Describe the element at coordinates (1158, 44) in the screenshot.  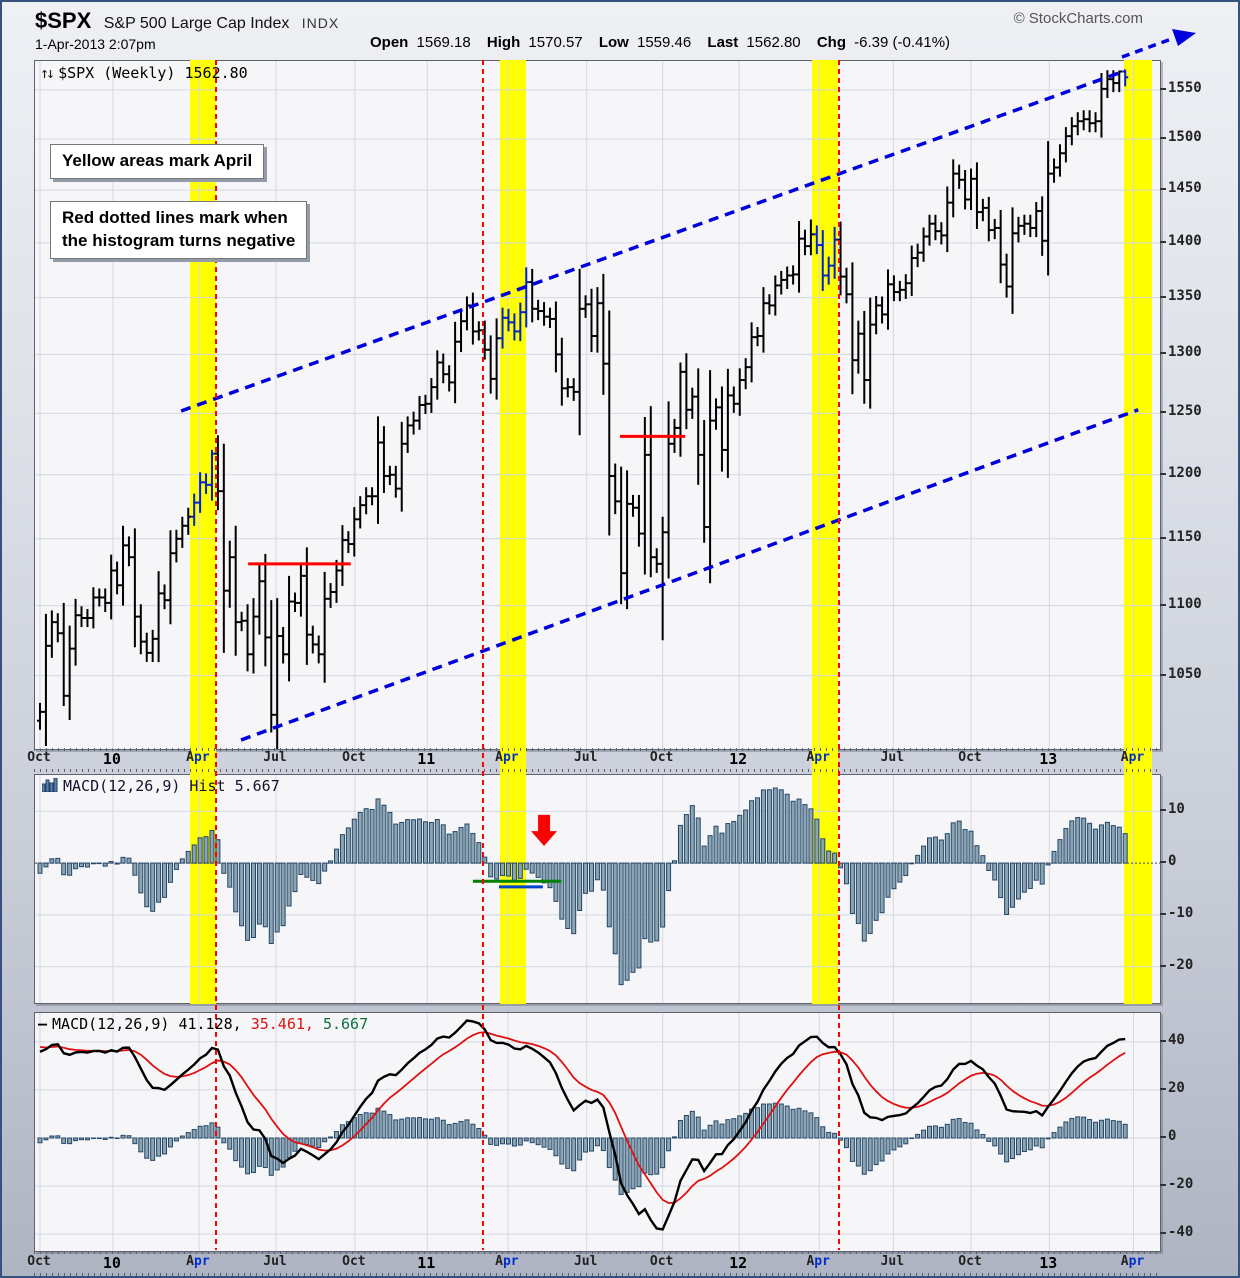
I see `trendline-arrow-icon` at that location.